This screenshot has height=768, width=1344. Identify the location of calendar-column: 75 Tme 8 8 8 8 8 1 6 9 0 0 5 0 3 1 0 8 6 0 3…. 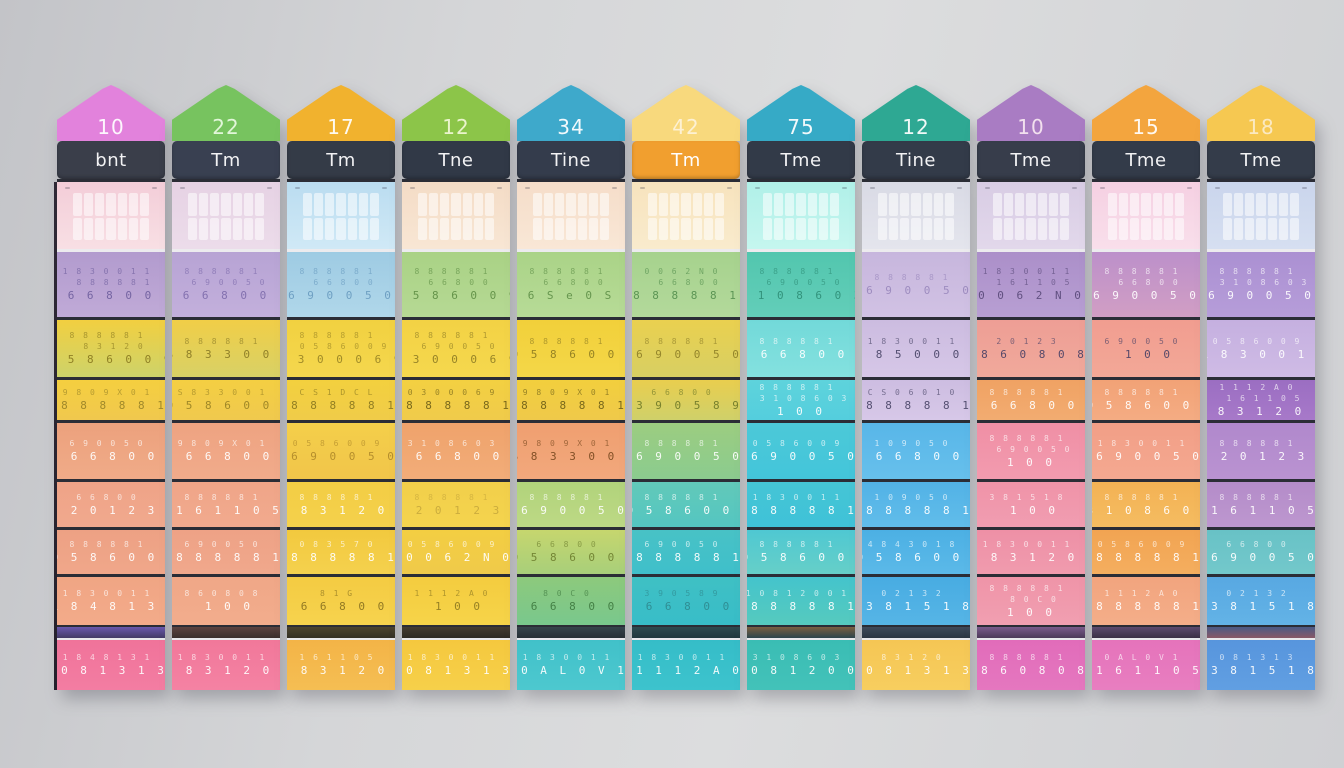
(801, 387).